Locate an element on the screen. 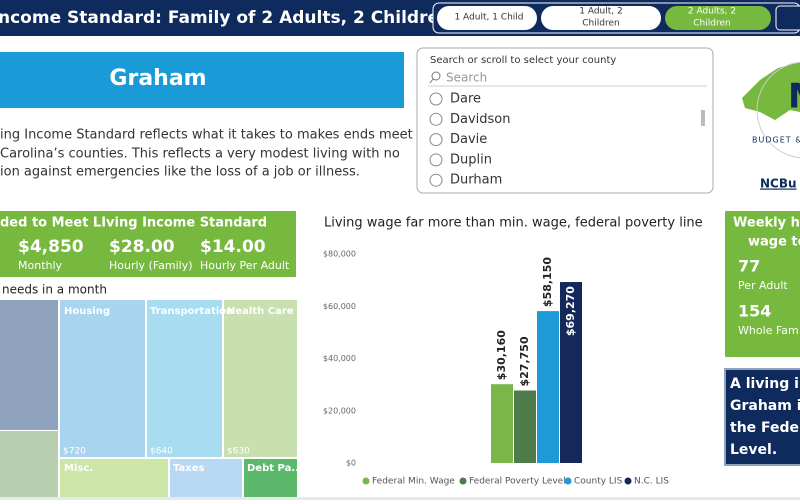 The width and height of the screenshot is (800, 504). legend-label: N.C. LIS is located at coordinates (651, 482).